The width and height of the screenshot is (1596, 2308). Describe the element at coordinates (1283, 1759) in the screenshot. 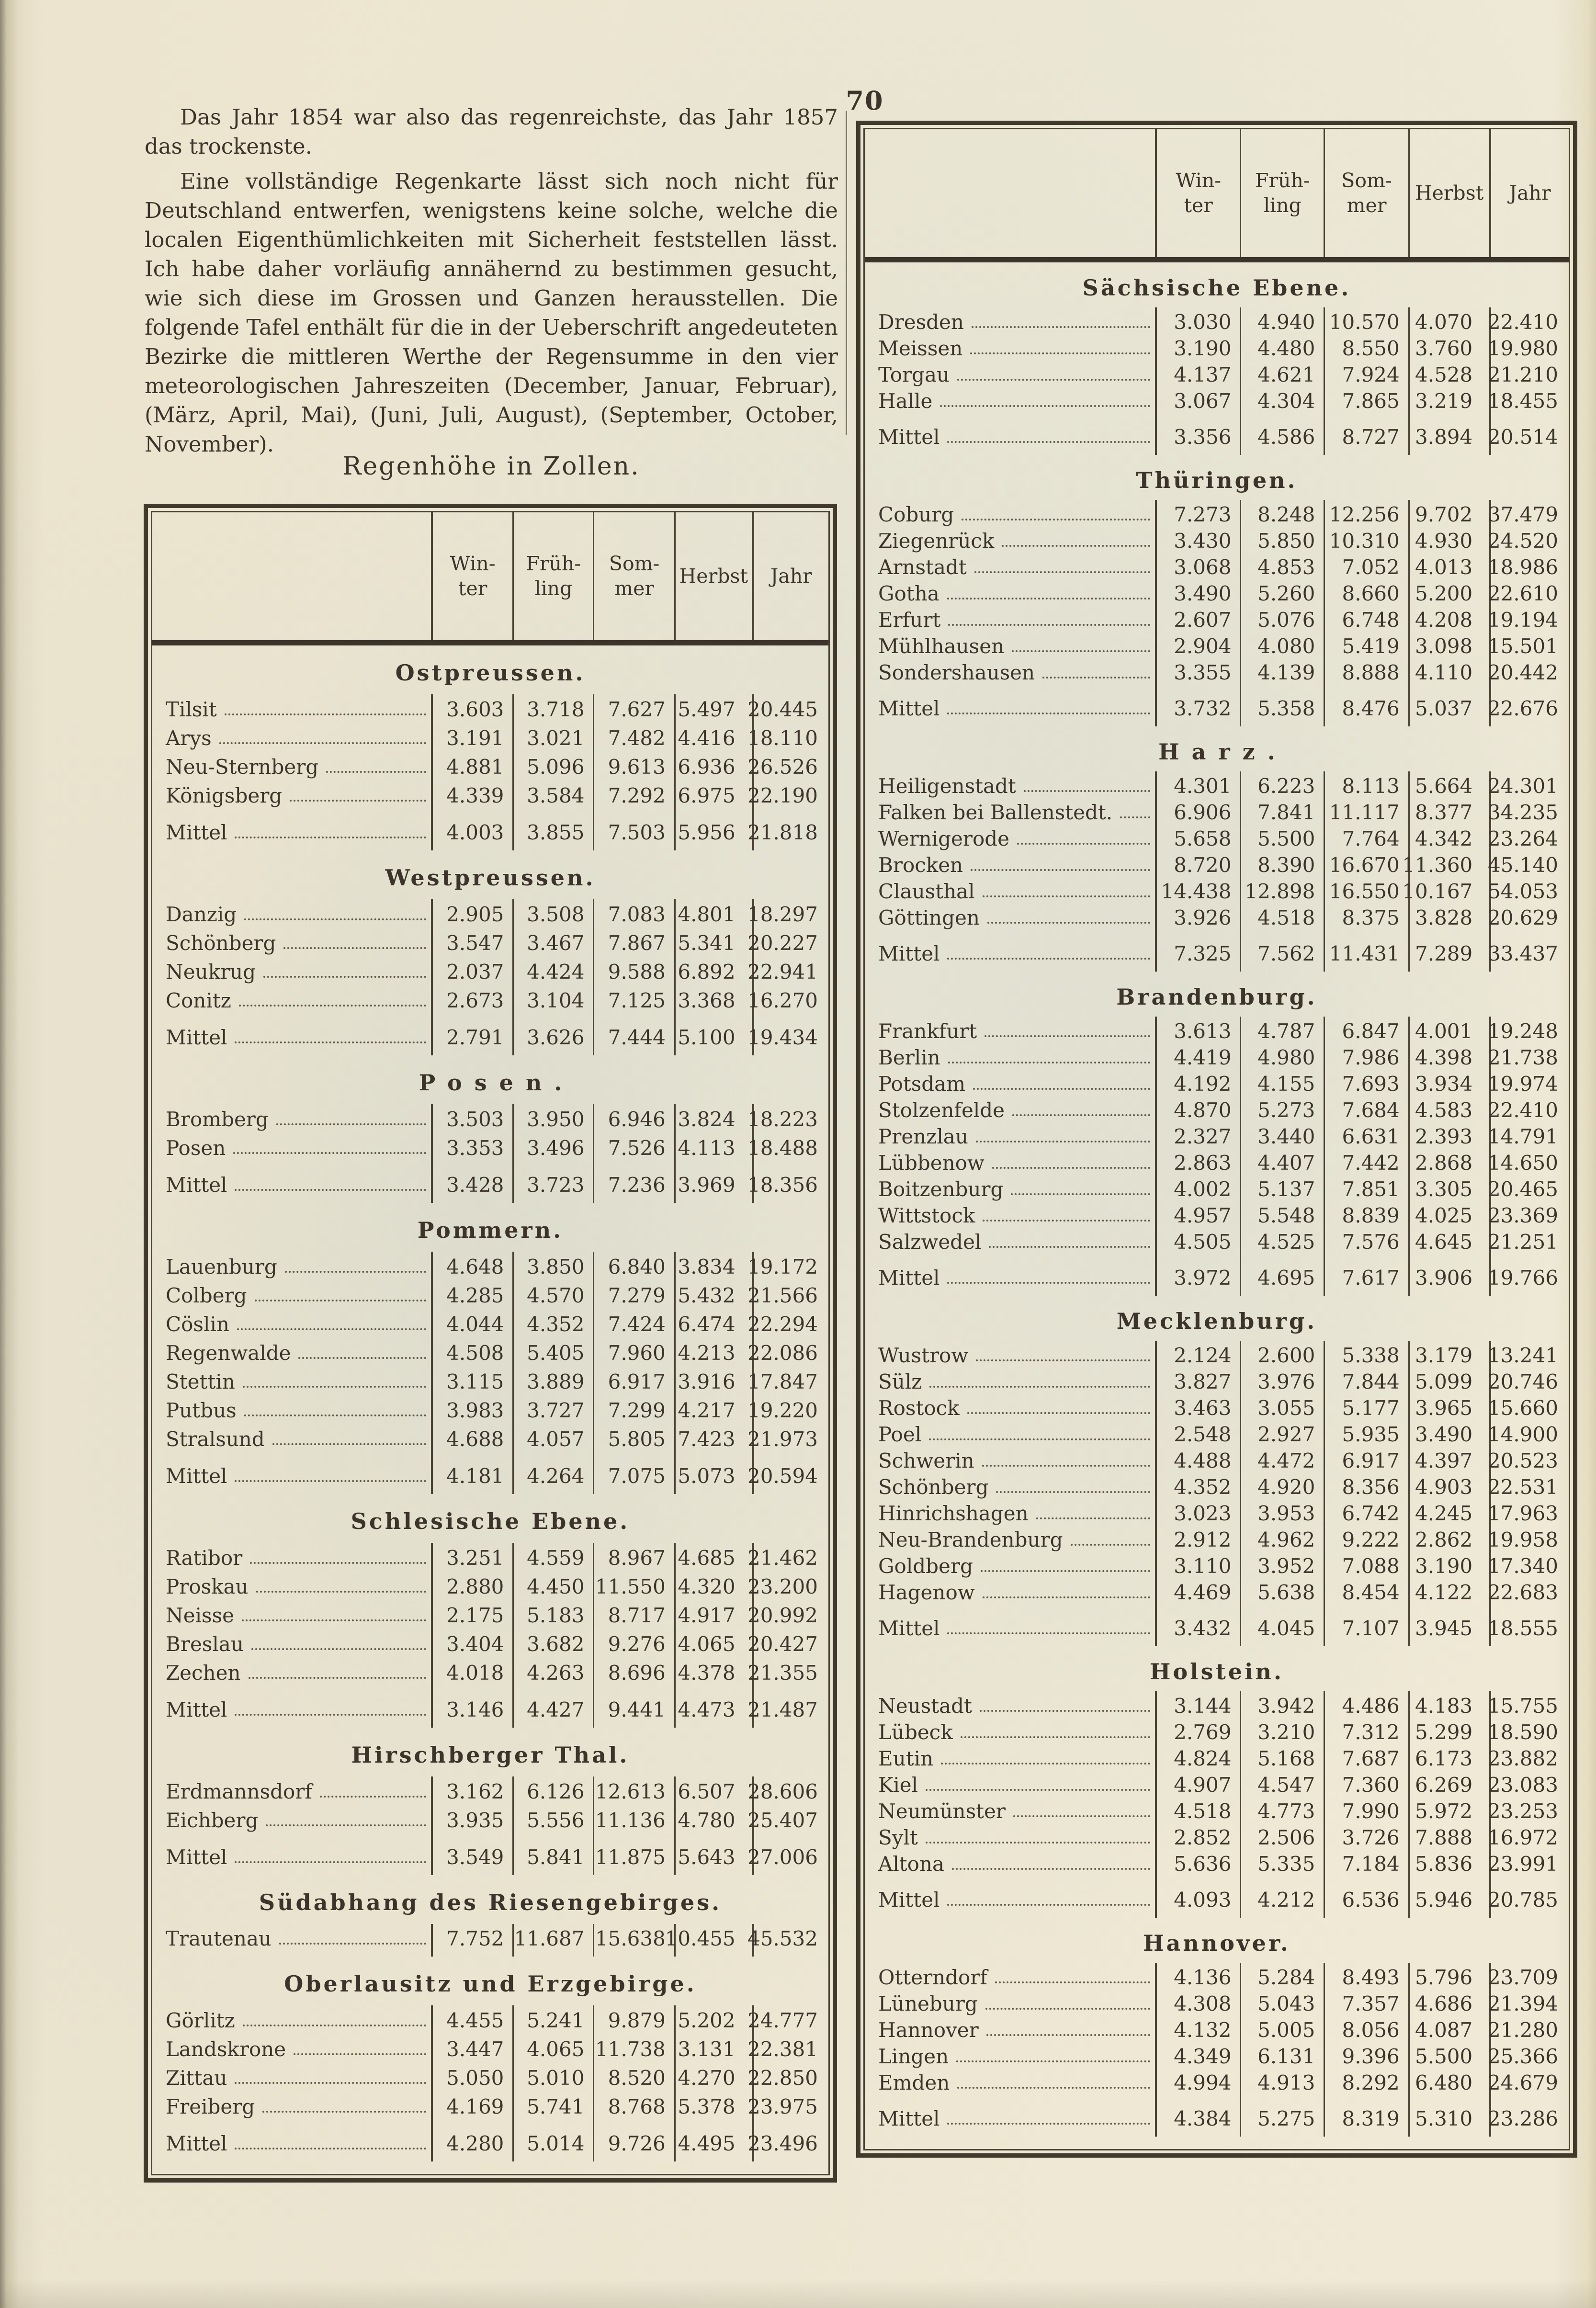

I see `value-fruehling: 5.168` at that location.